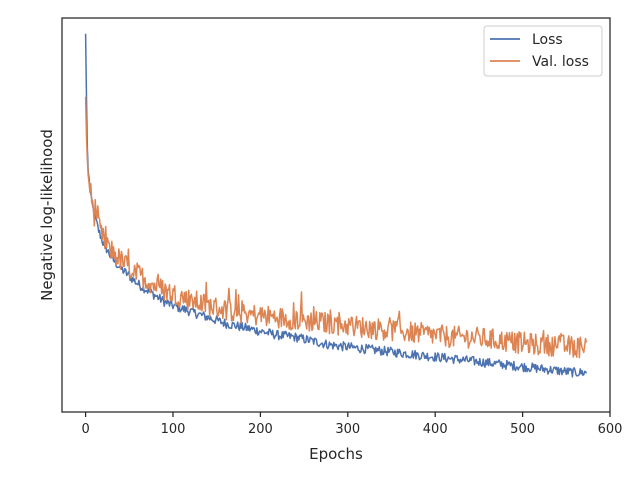  What do you see at coordinates (522, 429) in the screenshot?
I see `x-tick-label-5: 500` at bounding box center [522, 429].